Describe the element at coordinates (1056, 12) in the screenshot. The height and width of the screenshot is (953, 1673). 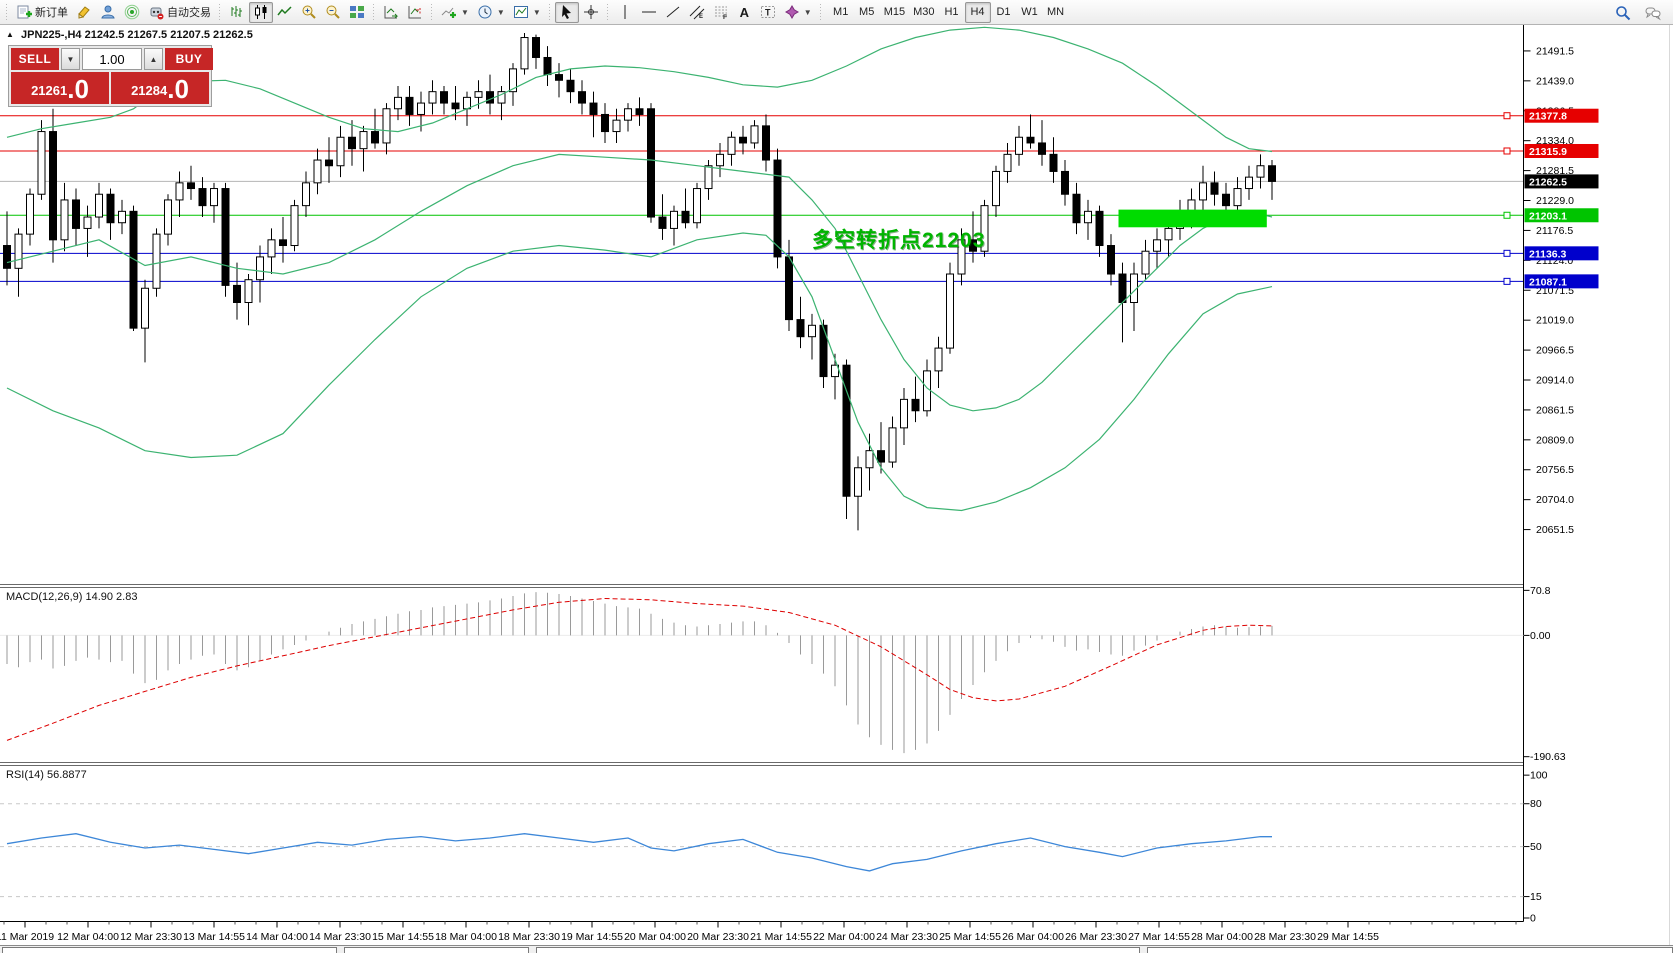
I see `timeframe-mn-button: MN` at that location.